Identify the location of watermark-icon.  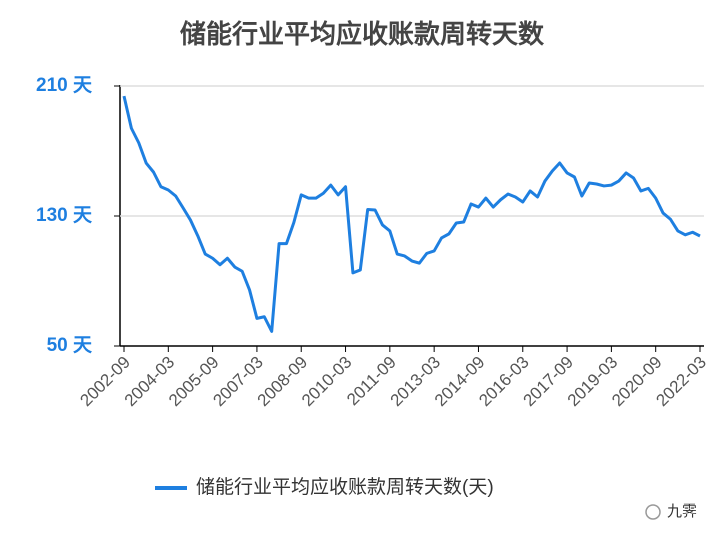
(653, 512).